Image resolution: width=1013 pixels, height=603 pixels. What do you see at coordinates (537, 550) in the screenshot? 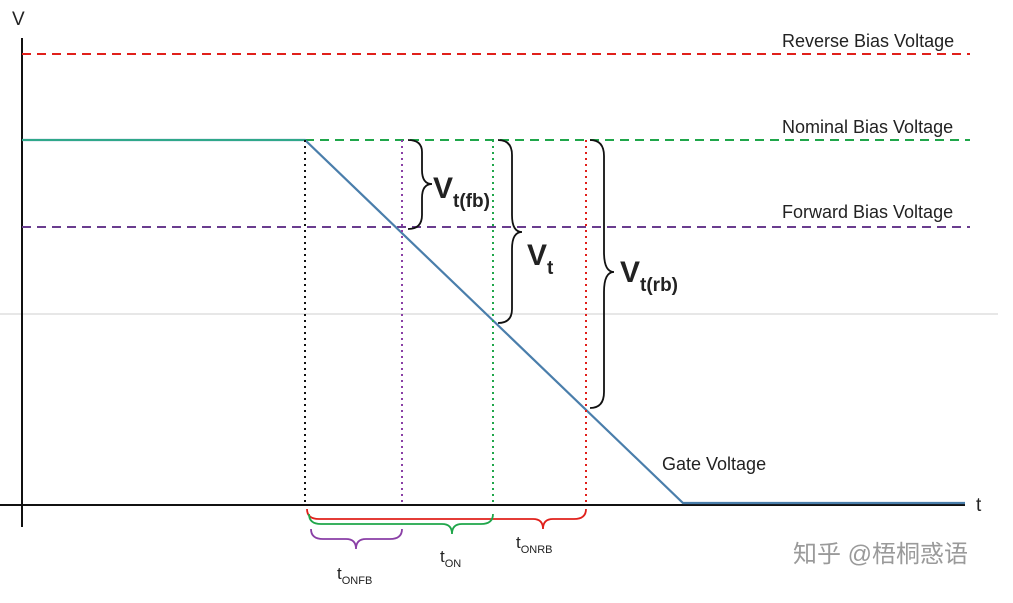
I see `t-onrb-label-sub: ONRB` at bounding box center [537, 550].